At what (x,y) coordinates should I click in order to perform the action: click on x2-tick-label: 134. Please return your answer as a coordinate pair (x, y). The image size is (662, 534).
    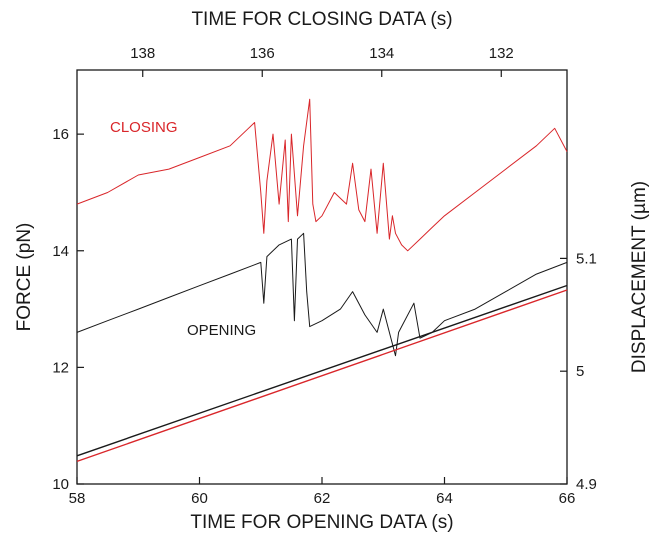
    Looking at the image, I should click on (381, 53).